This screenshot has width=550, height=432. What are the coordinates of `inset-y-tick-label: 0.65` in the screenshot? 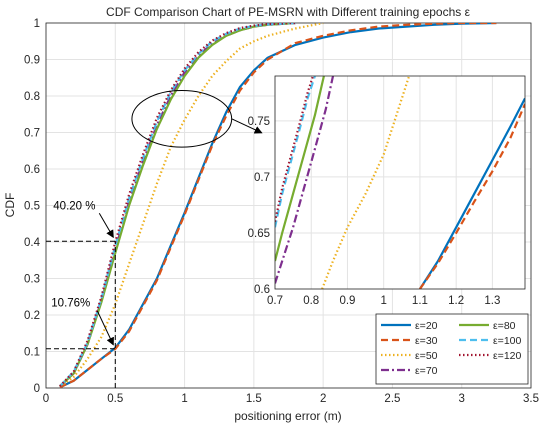 It's located at (259, 234).